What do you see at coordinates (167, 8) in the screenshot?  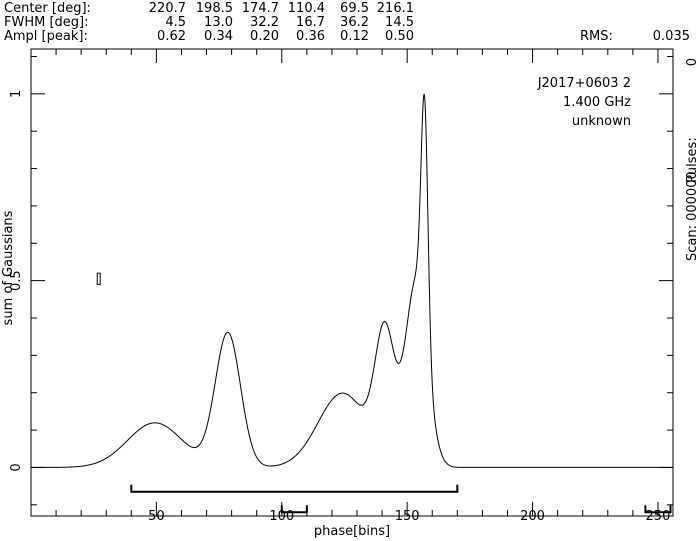 I see `center-value-1: 220.7` at bounding box center [167, 8].